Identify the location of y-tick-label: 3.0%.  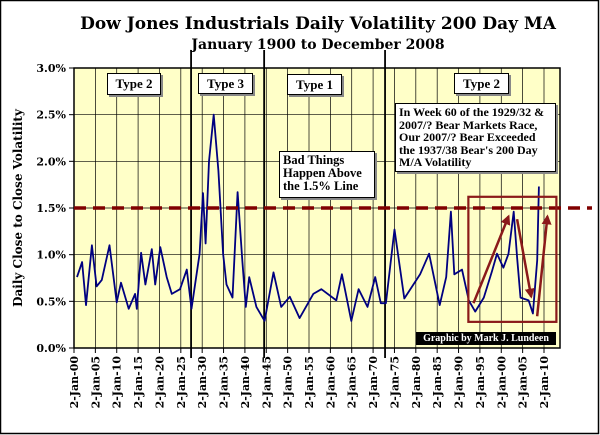
(51, 68).